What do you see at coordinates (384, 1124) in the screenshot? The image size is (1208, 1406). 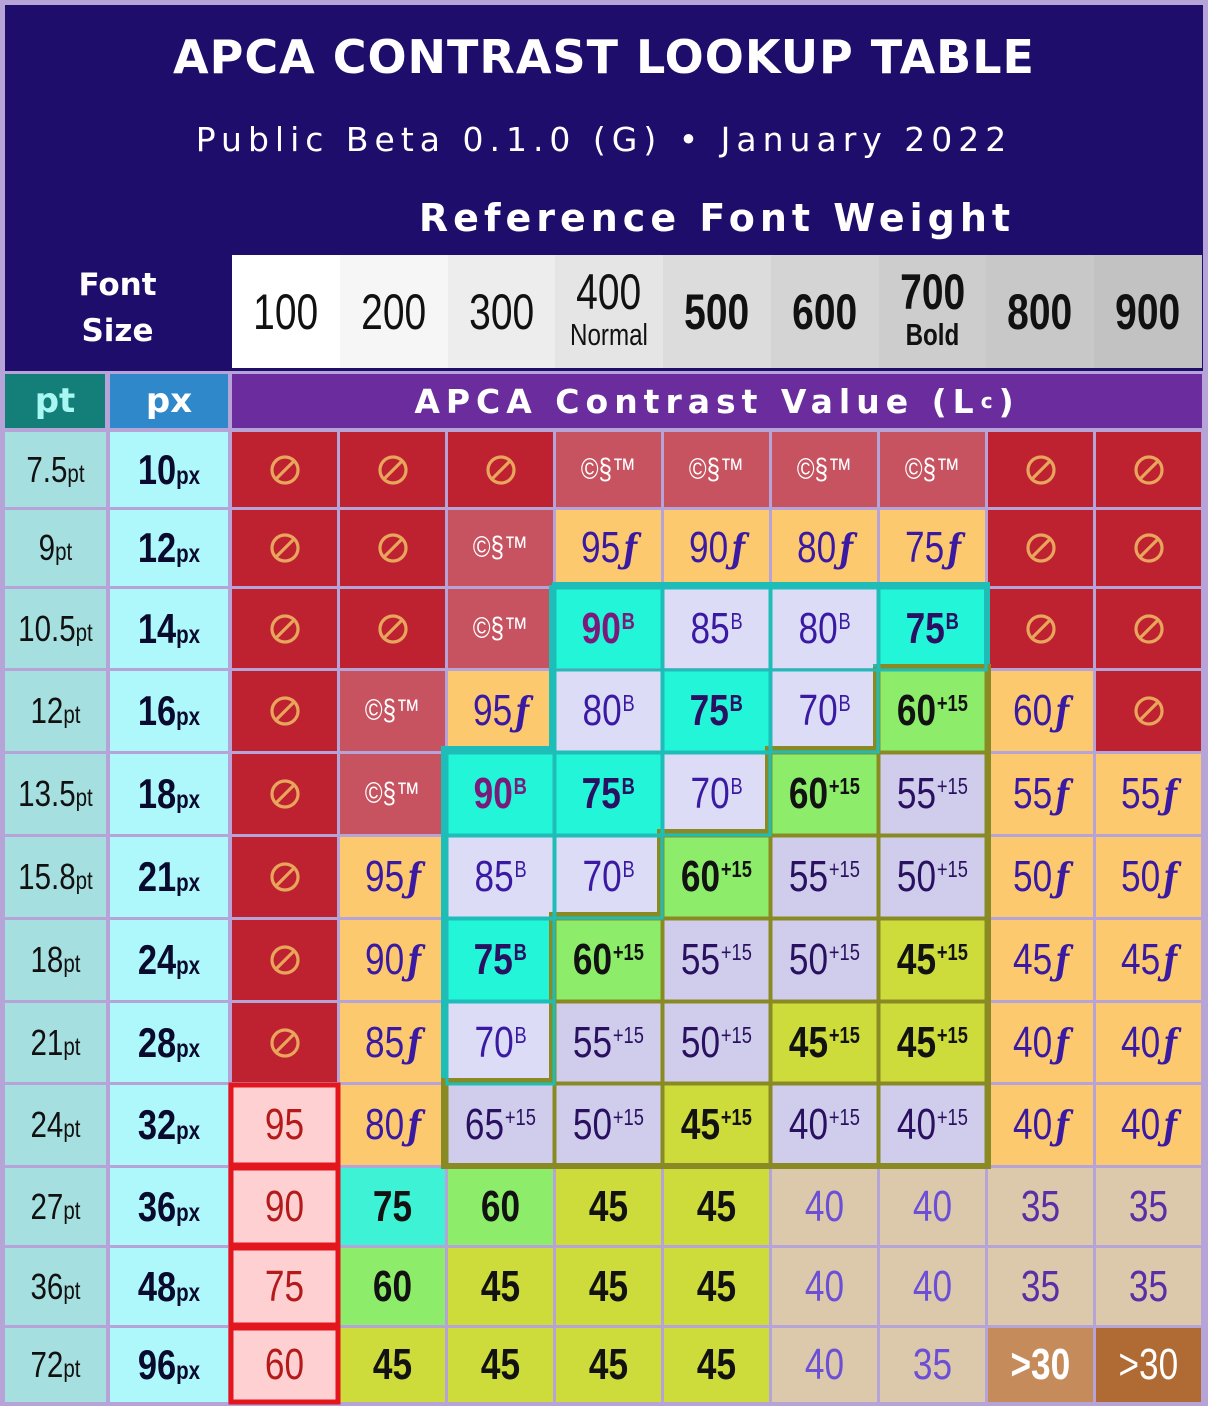 I see `contrast-value: 80` at bounding box center [384, 1124].